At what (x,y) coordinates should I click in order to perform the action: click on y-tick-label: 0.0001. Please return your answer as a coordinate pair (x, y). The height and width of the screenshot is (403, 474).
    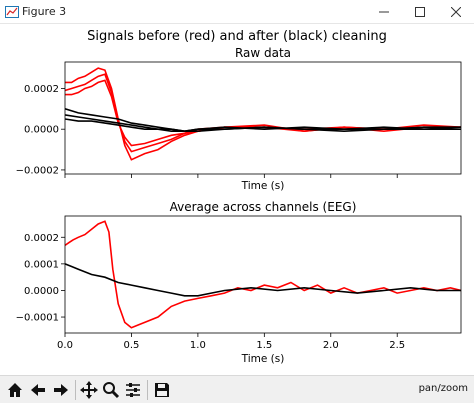
    Looking at the image, I should click on (41, 264).